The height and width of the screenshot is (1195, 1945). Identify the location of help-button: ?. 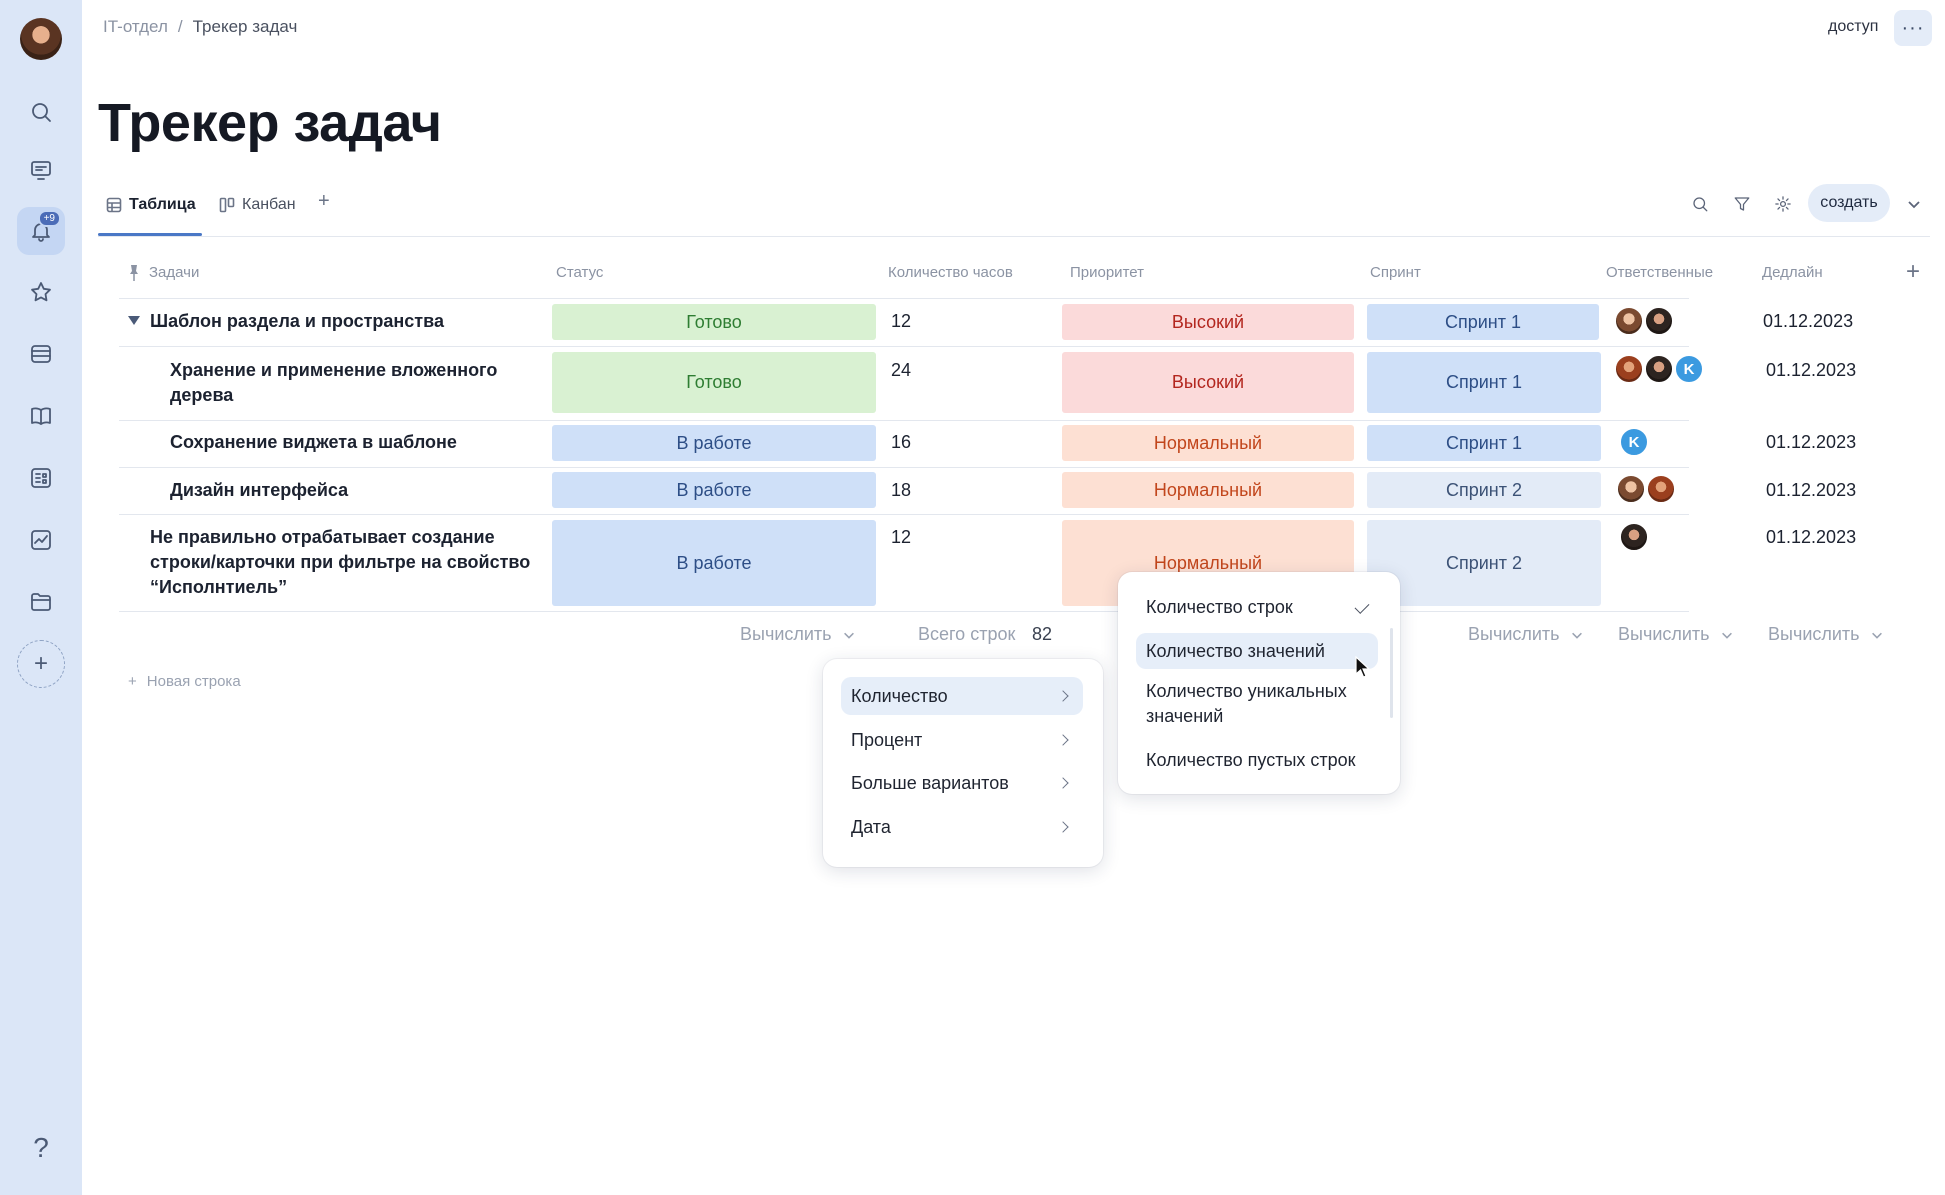
(41, 1147).